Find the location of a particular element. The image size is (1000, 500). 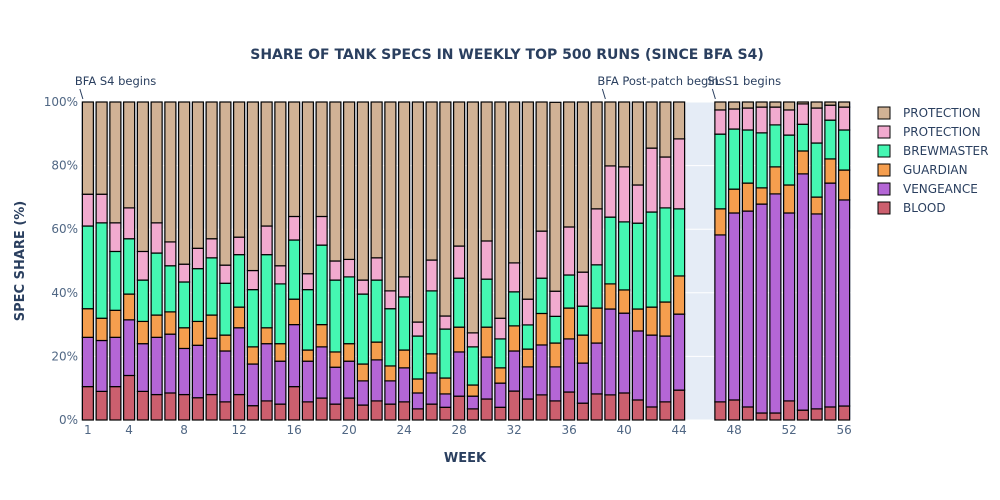

annotation-arrow is located at coordinates (713, 94).